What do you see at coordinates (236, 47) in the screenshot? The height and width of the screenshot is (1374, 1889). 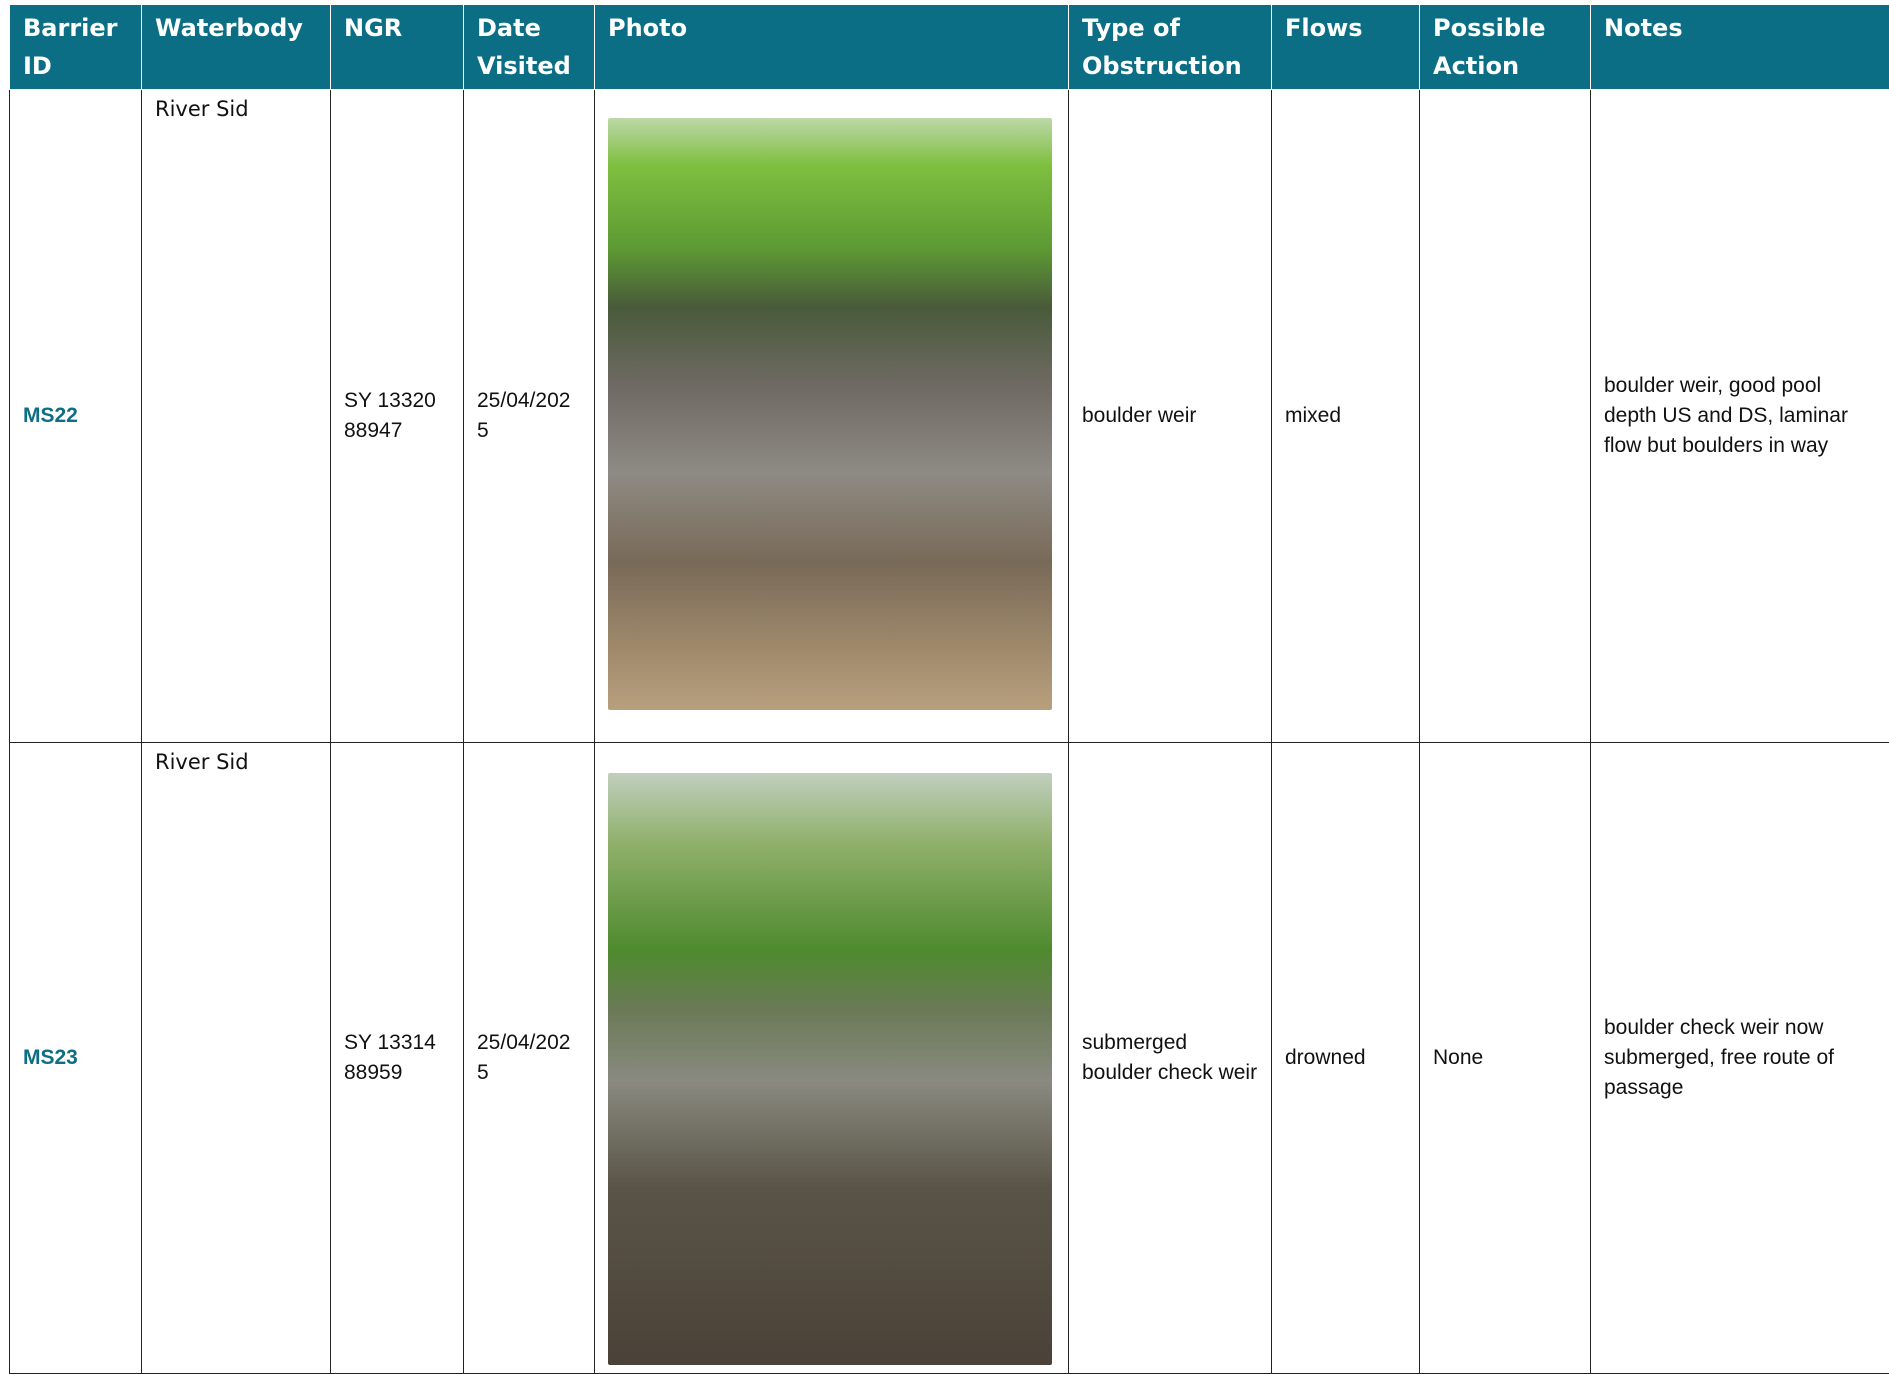 I see `column-header: Waterbody` at bounding box center [236, 47].